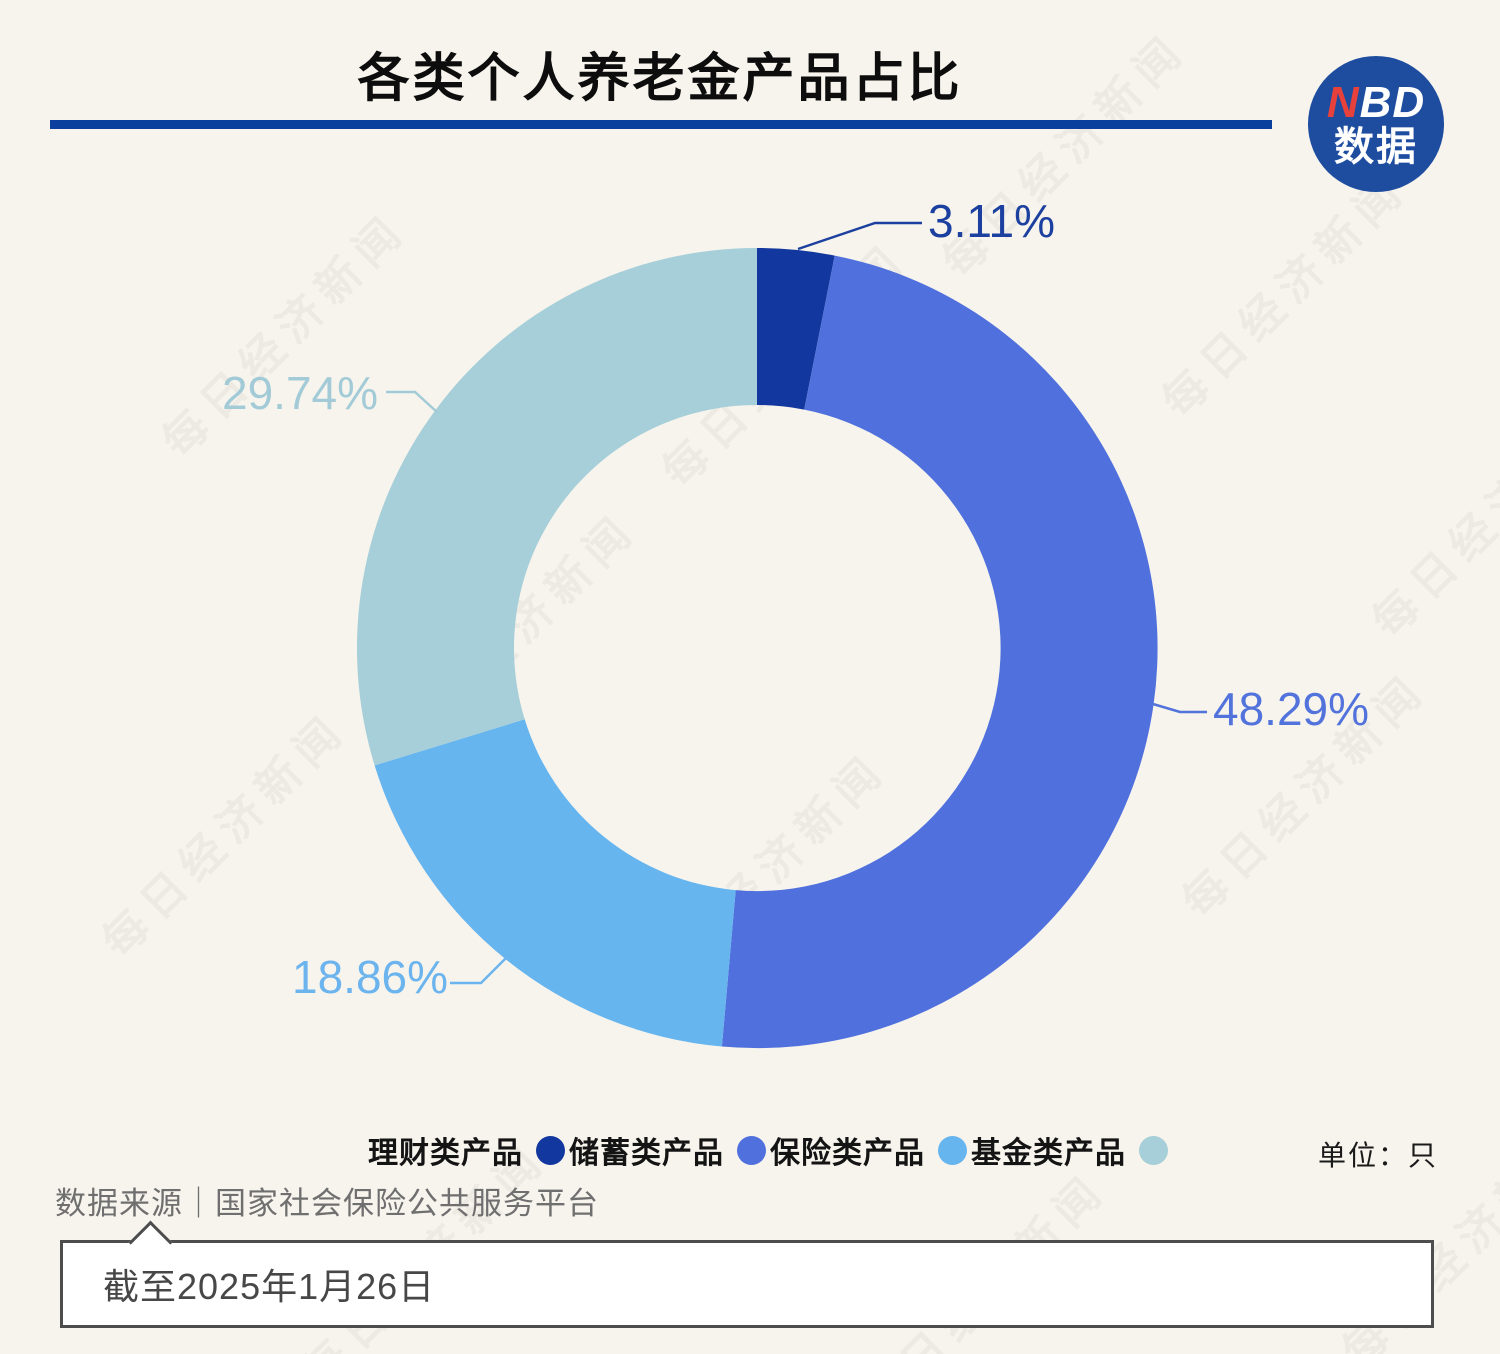 The height and width of the screenshot is (1354, 1500). Describe the element at coordinates (768, 1150) in the screenshot. I see `legend: 理财类产品 储蓄类产品 保险类产品 基金类产品` at that location.